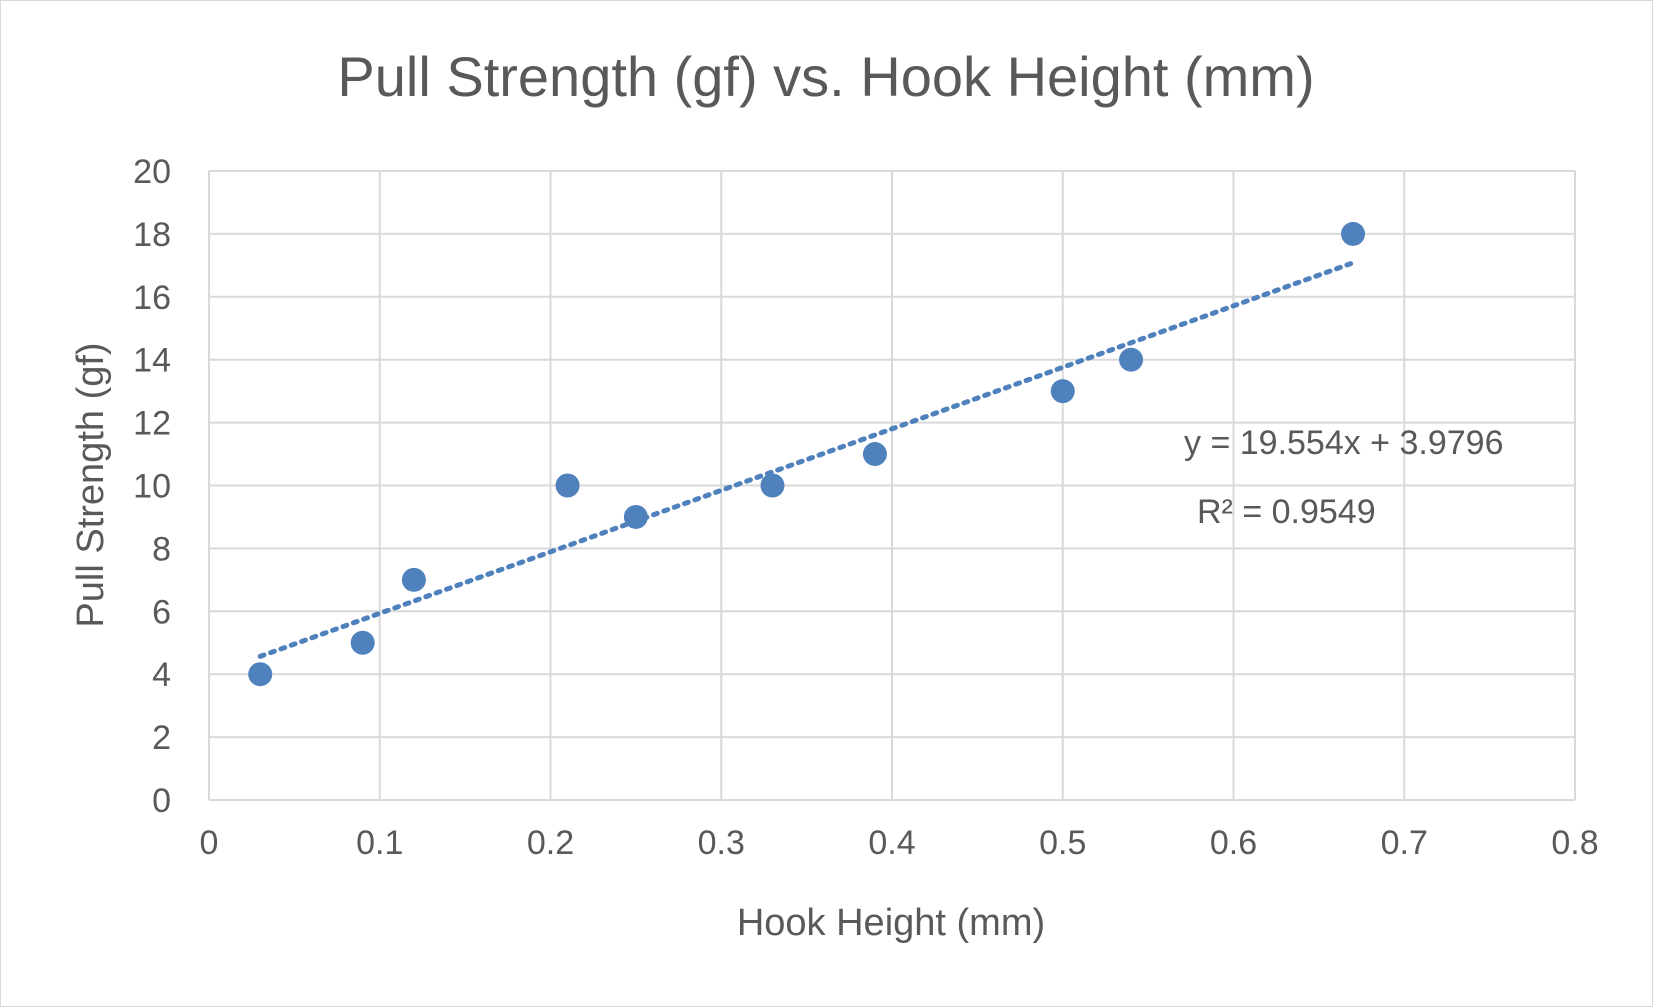 The width and height of the screenshot is (1653, 1007). What do you see at coordinates (891, 923) in the screenshot?
I see `x-axis-title: Hook Height (mm)` at bounding box center [891, 923].